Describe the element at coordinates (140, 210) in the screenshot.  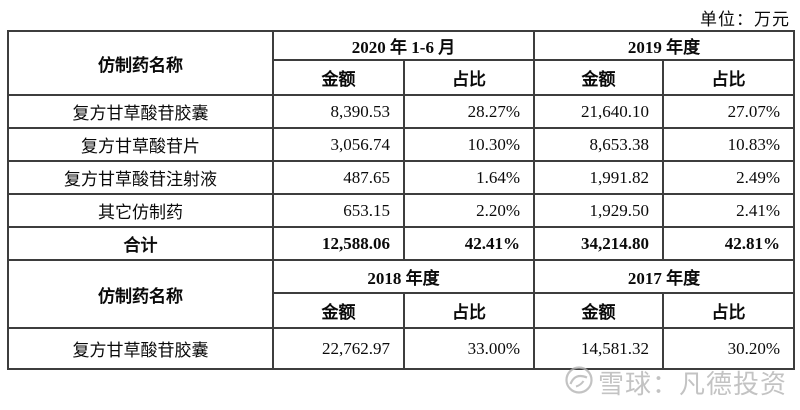
I see `drug-name-cell: 其它仿制药` at that location.